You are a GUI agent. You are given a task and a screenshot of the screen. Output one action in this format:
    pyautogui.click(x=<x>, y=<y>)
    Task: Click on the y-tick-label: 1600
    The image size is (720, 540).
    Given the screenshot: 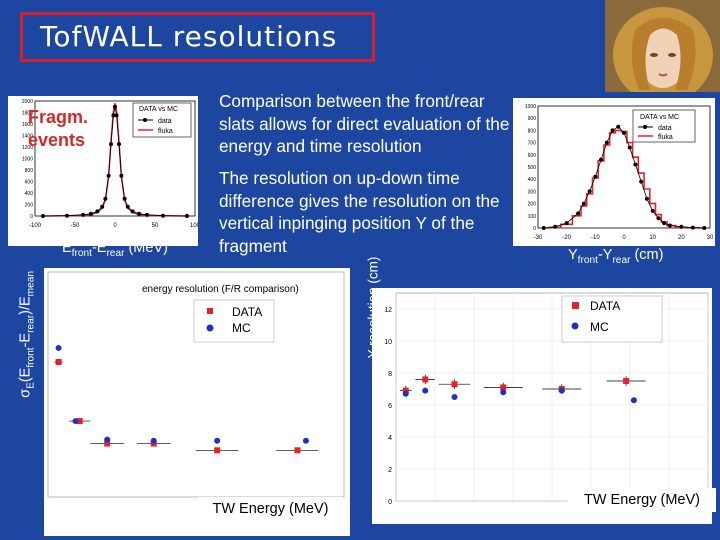 What is the action you would take?
    pyautogui.click(x=27, y=125)
    